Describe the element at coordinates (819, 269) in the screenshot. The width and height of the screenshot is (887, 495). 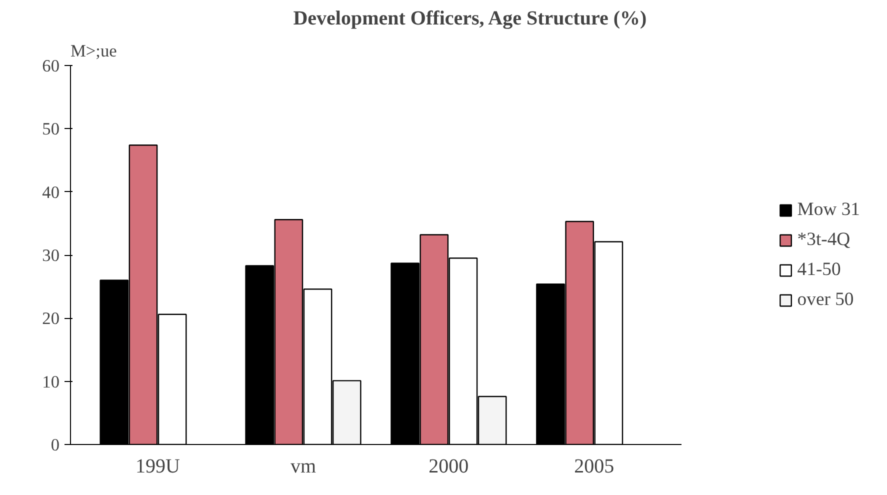
I see `legend-label: 41-50` at that location.